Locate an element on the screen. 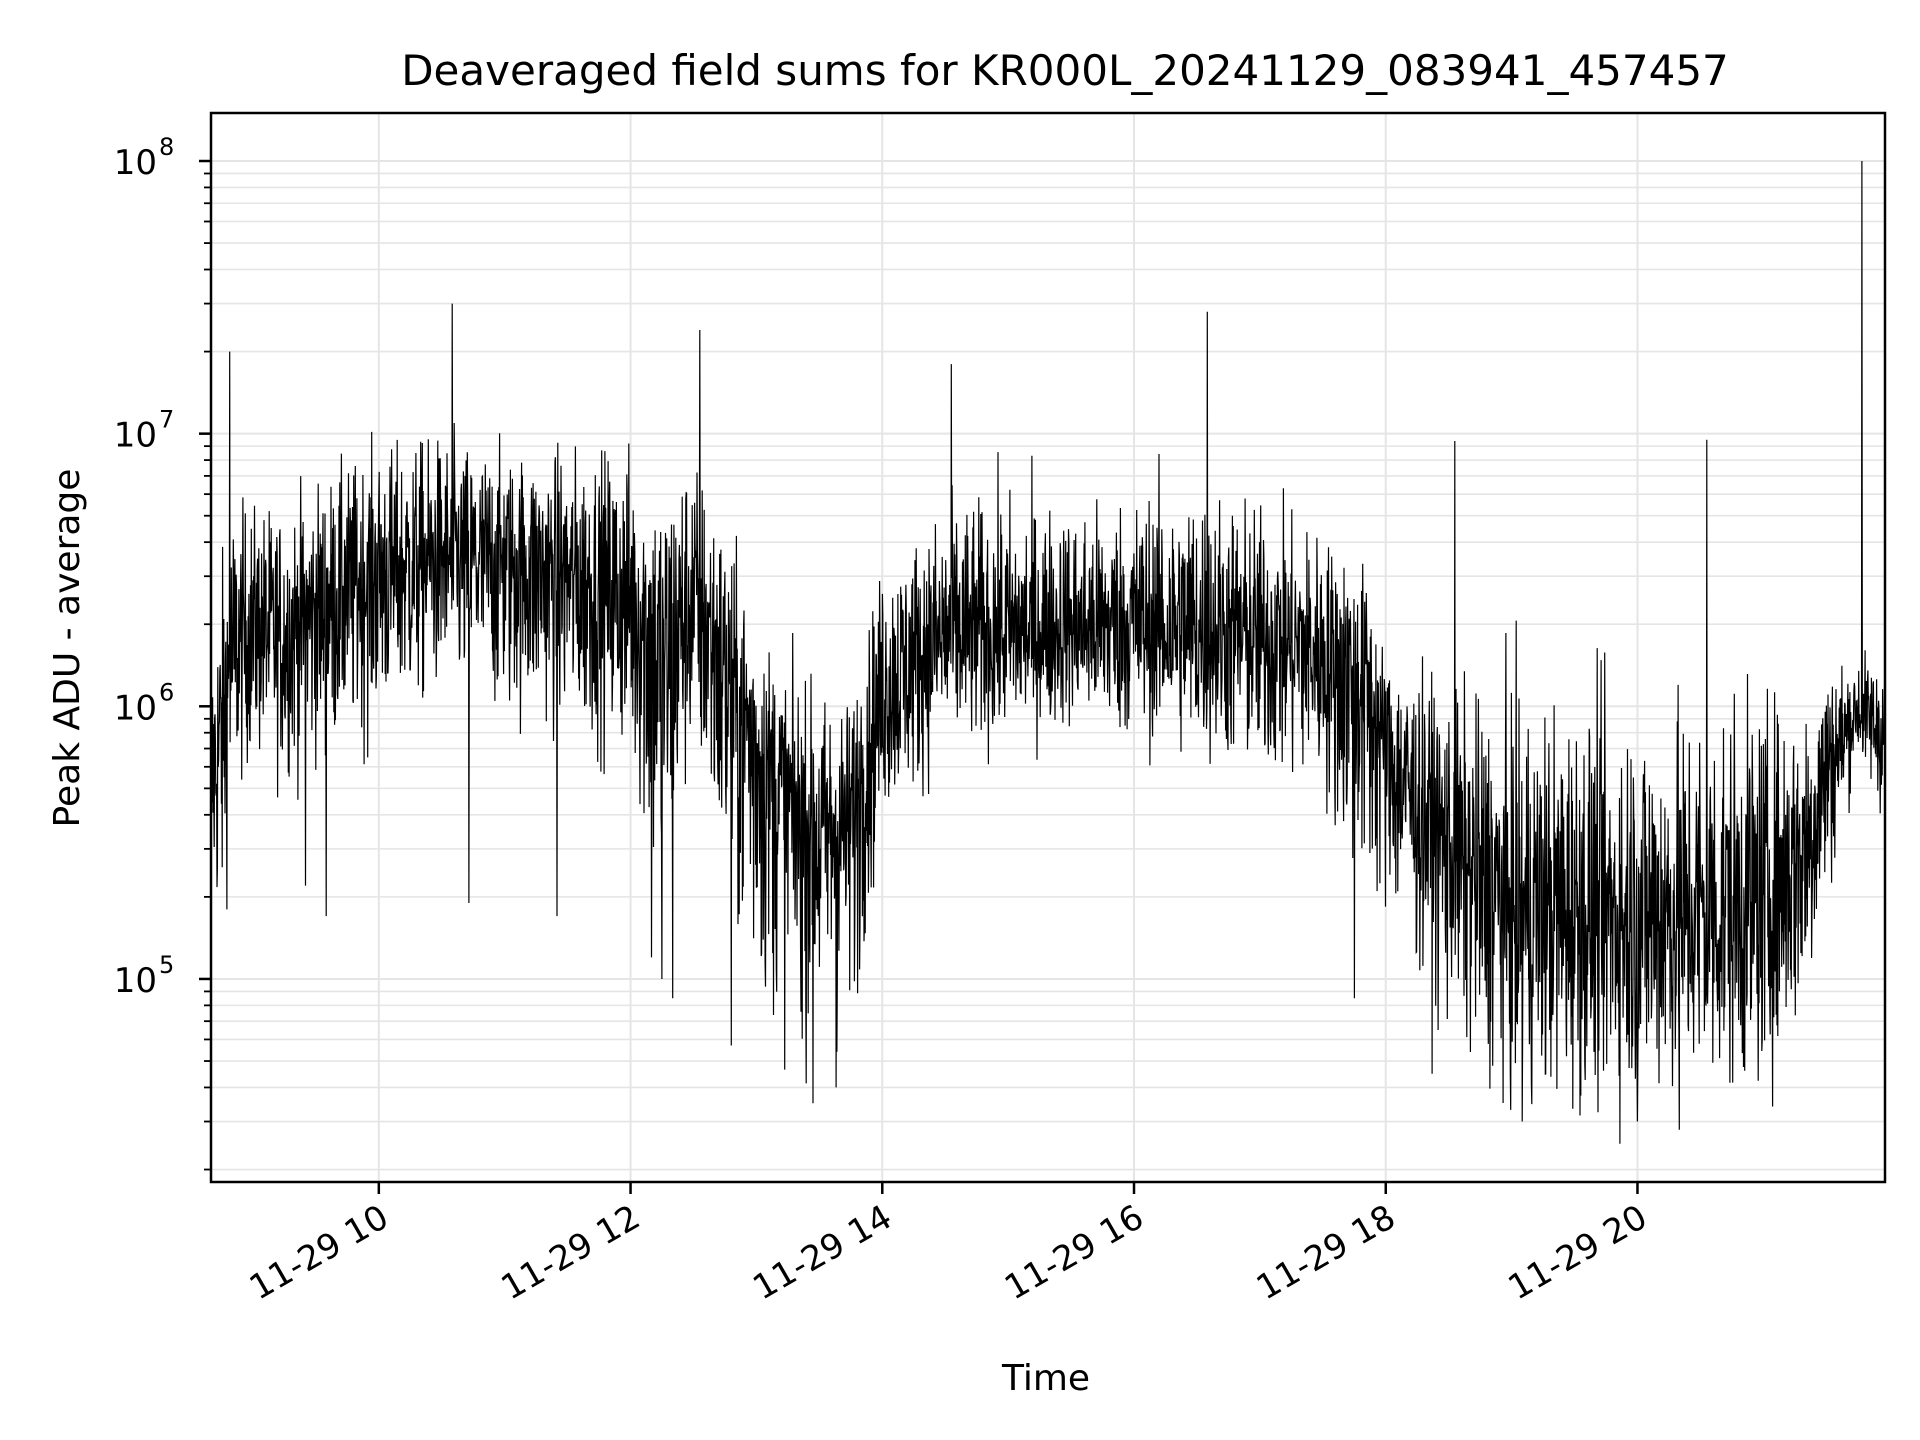 The height and width of the screenshot is (1440, 1920). y-tick-exponent: 7 is located at coordinates (166, 420).